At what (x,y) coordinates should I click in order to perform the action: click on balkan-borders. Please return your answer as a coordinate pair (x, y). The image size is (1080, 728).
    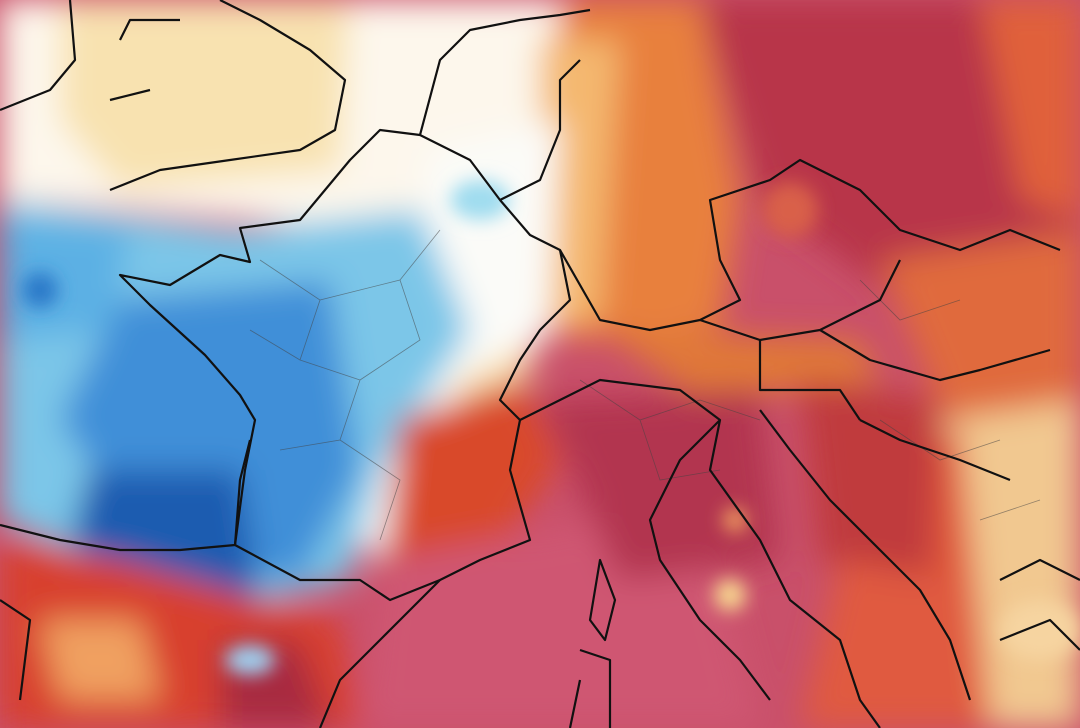
    Looking at the image, I should click on (885, 555).